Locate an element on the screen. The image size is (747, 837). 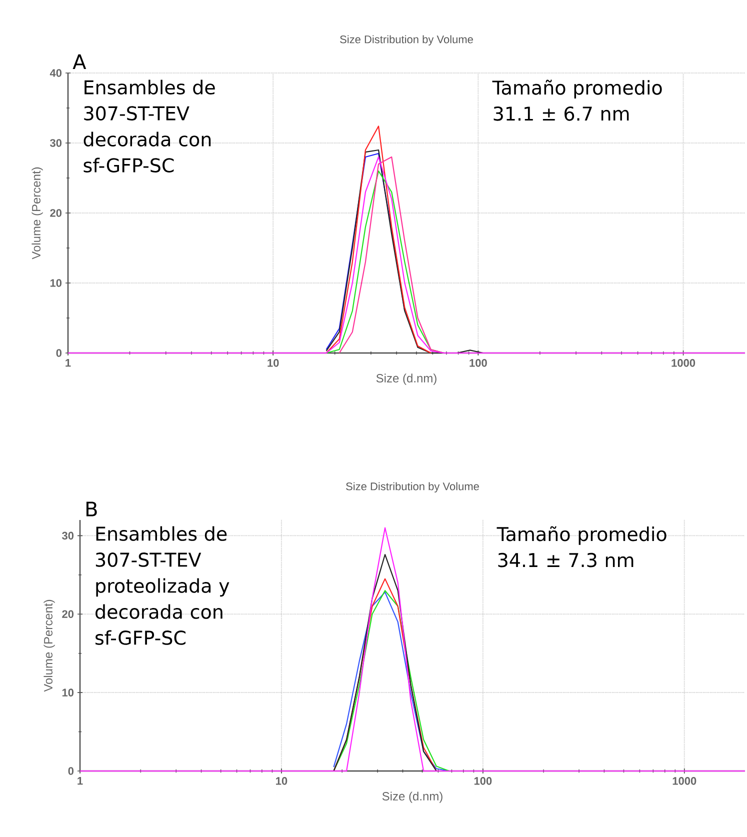
annotation: Ensambles de 307-ST-TEV decorada con sf-GFP-SC is located at coordinates (149, 126).